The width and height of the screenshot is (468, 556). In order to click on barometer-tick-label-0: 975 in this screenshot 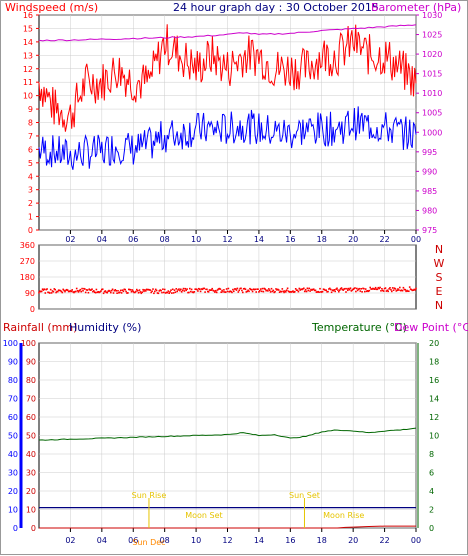, I will do `click(429, 230)`.